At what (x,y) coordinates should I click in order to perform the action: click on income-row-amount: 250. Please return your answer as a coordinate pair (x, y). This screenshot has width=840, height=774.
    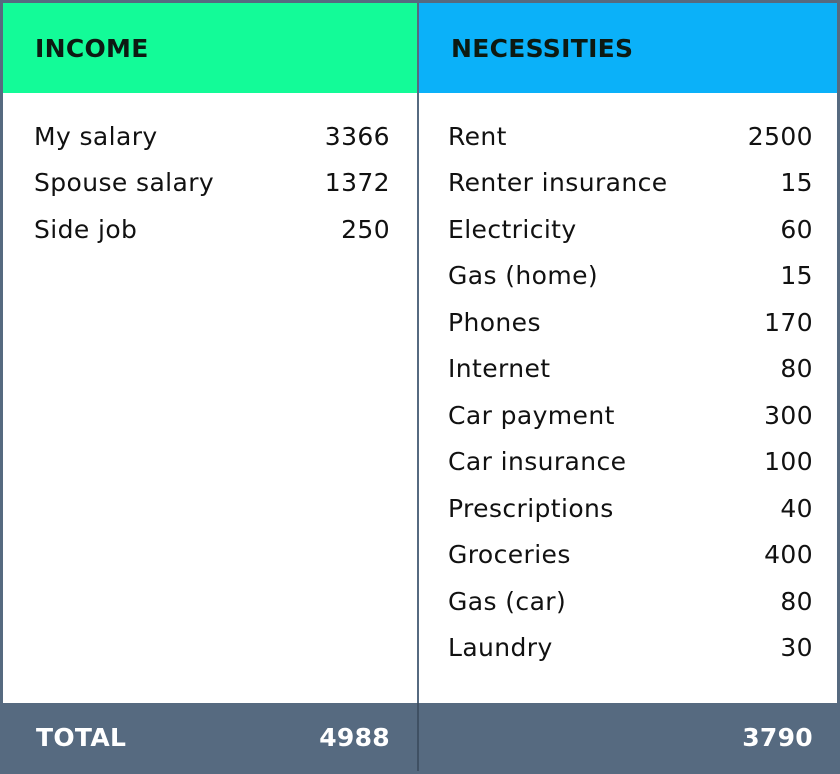
    Looking at the image, I should click on (365, 229).